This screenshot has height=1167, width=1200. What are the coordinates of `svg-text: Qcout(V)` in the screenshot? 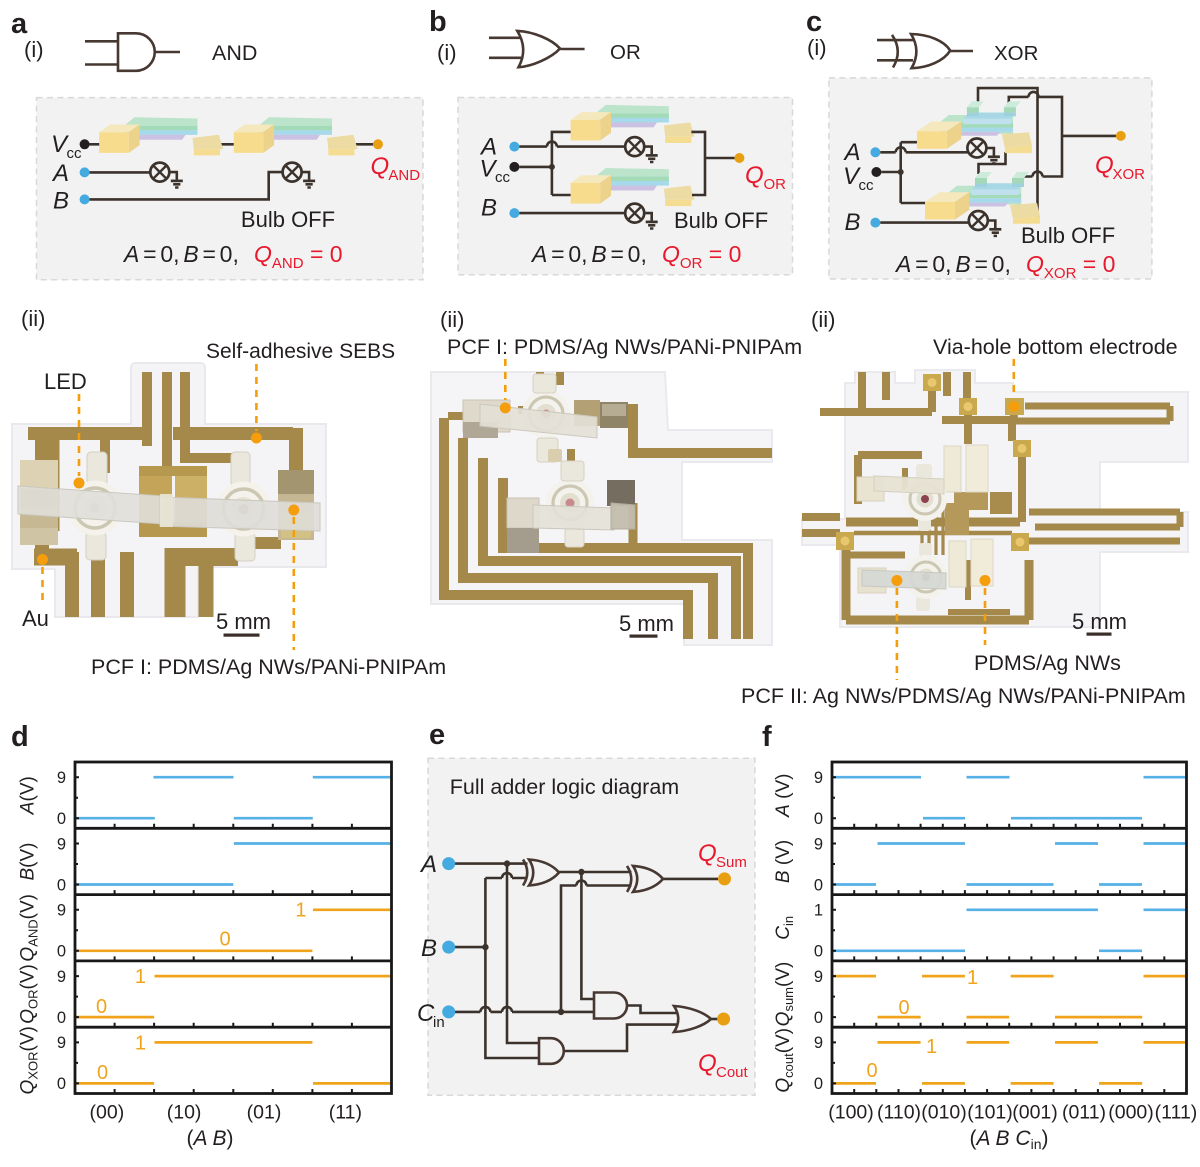 It's located at (784, 1060).